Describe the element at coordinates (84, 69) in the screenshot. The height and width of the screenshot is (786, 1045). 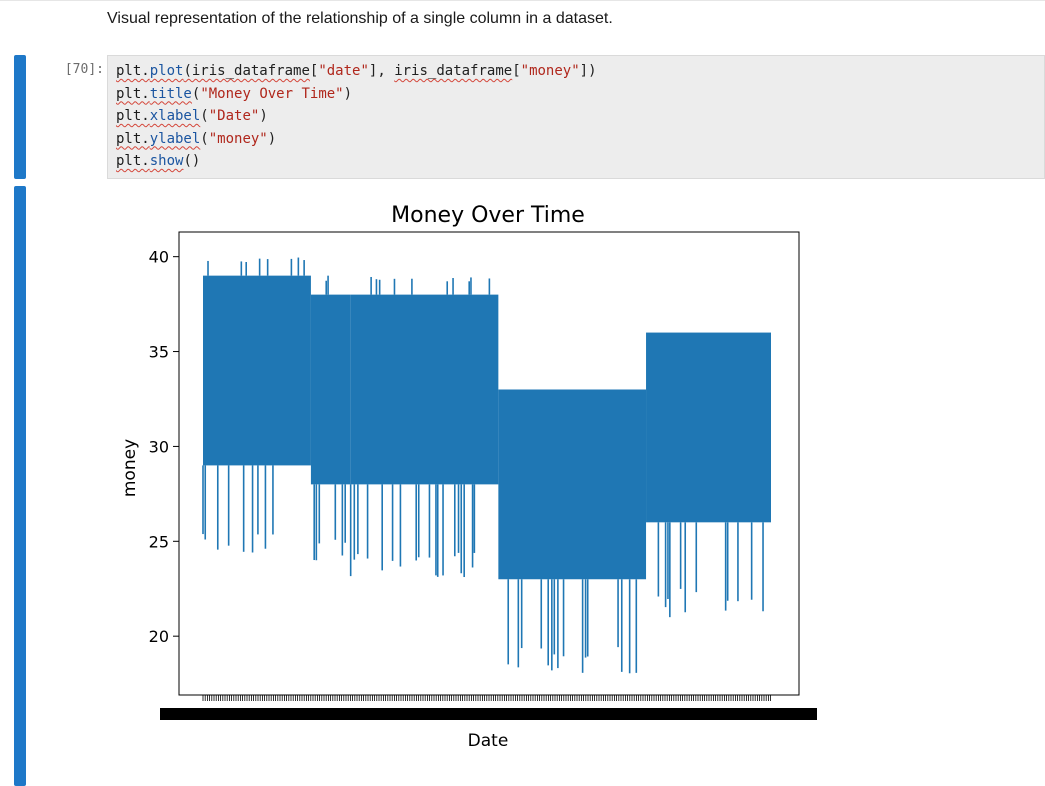
I see `execution-prompt: [70]:` at that location.